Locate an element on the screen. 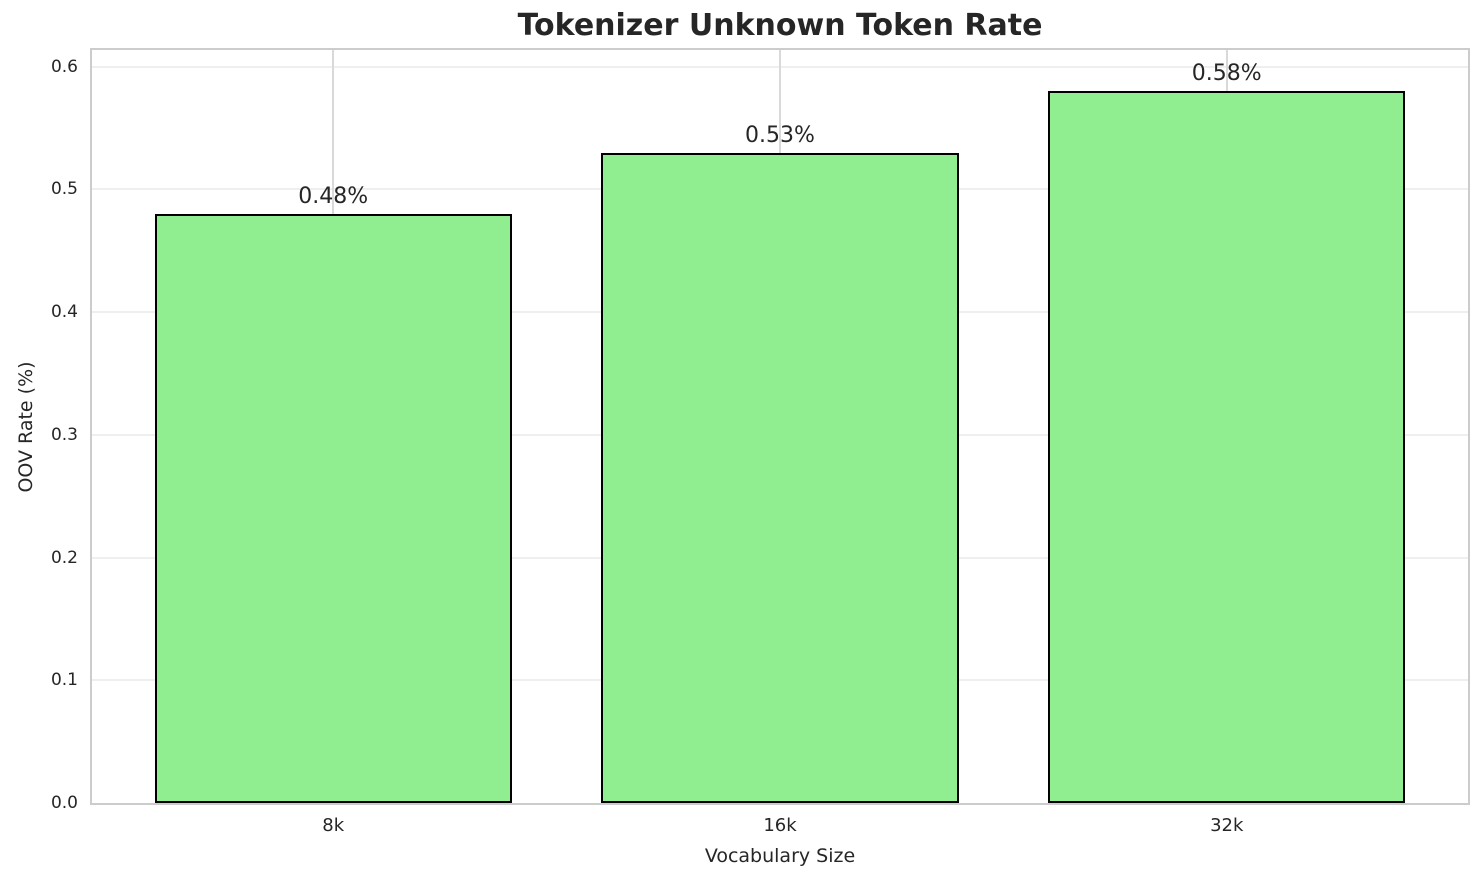 Image resolution: width=1484 pixels, height=885 pixels. y-tick-label: 0.5 is located at coordinates (64, 189).